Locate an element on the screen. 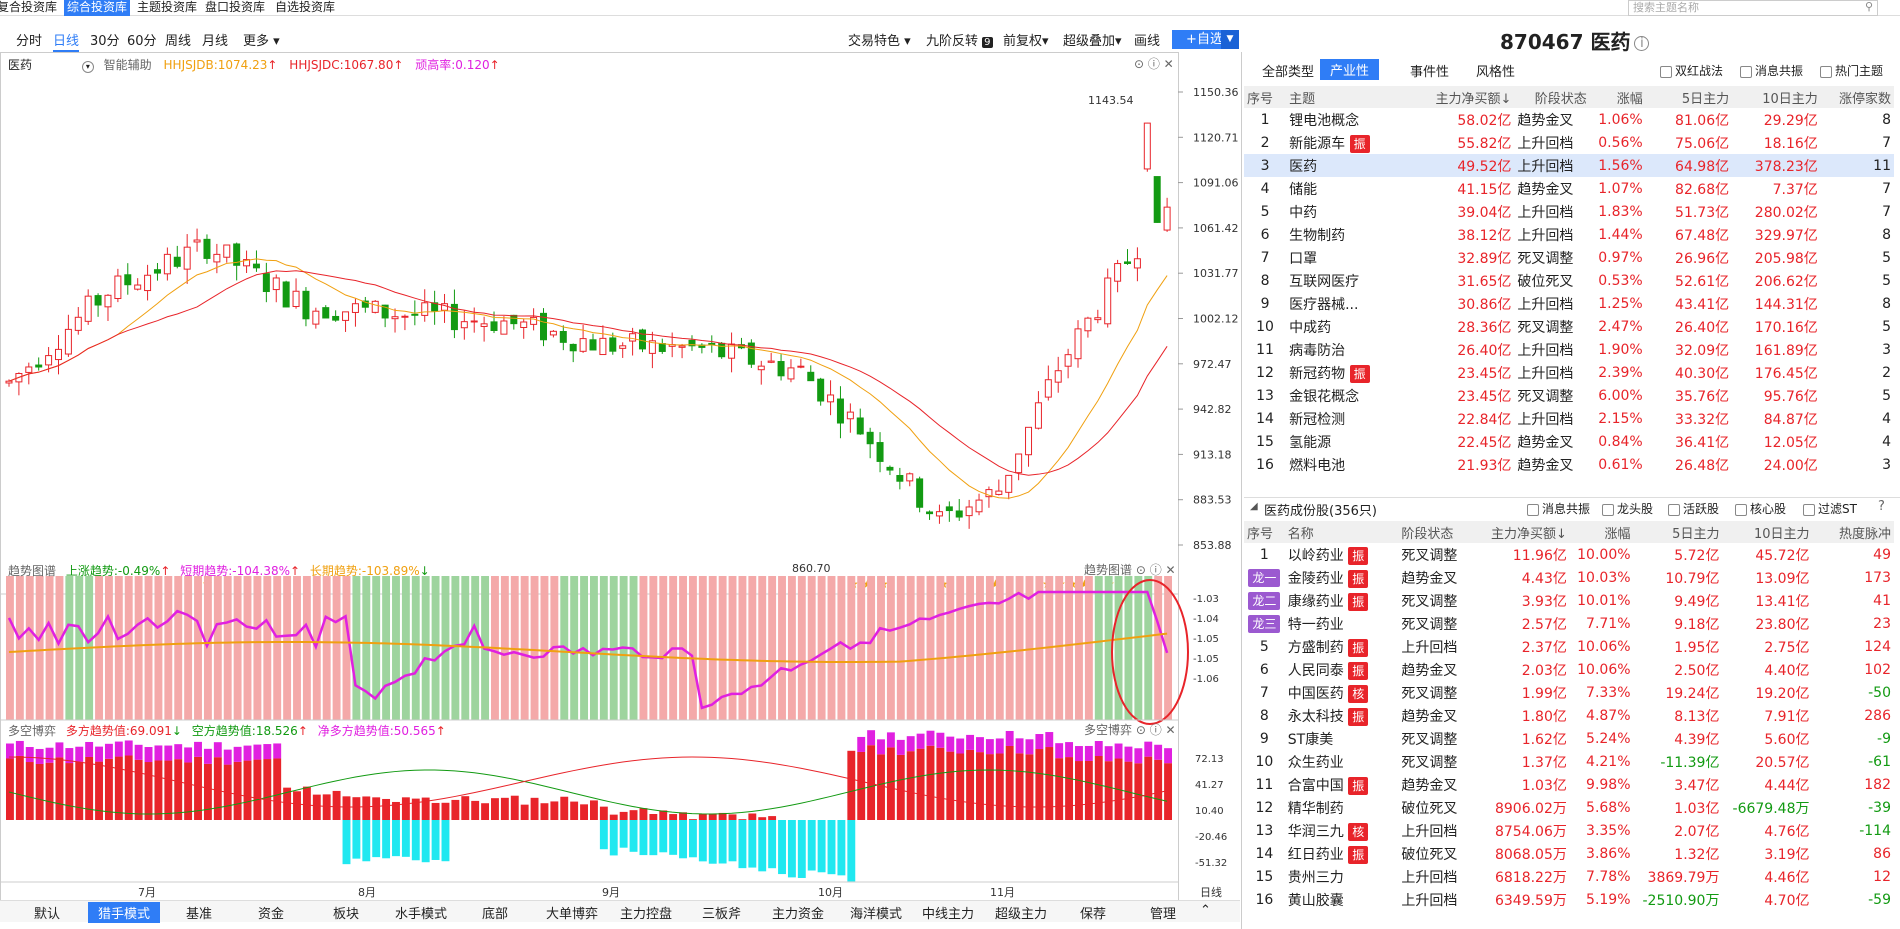  collapse-icon: ◢ is located at coordinates (1254, 506).